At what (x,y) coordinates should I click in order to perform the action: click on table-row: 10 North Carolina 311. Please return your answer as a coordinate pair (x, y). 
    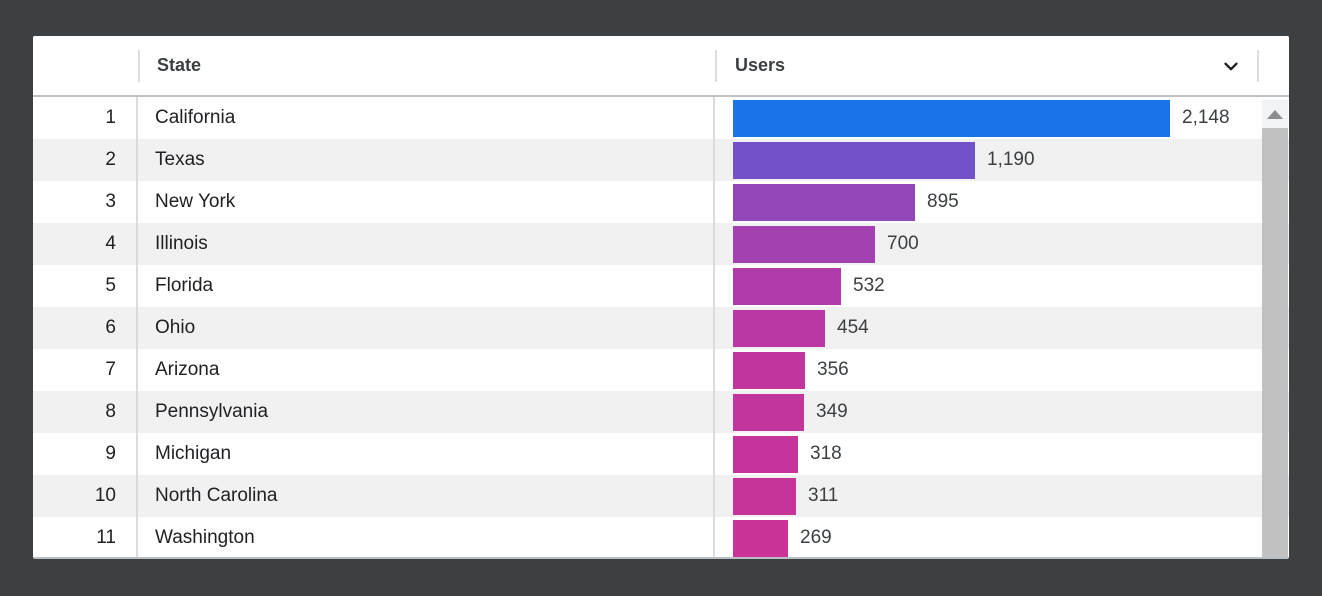
    Looking at the image, I should click on (661, 496).